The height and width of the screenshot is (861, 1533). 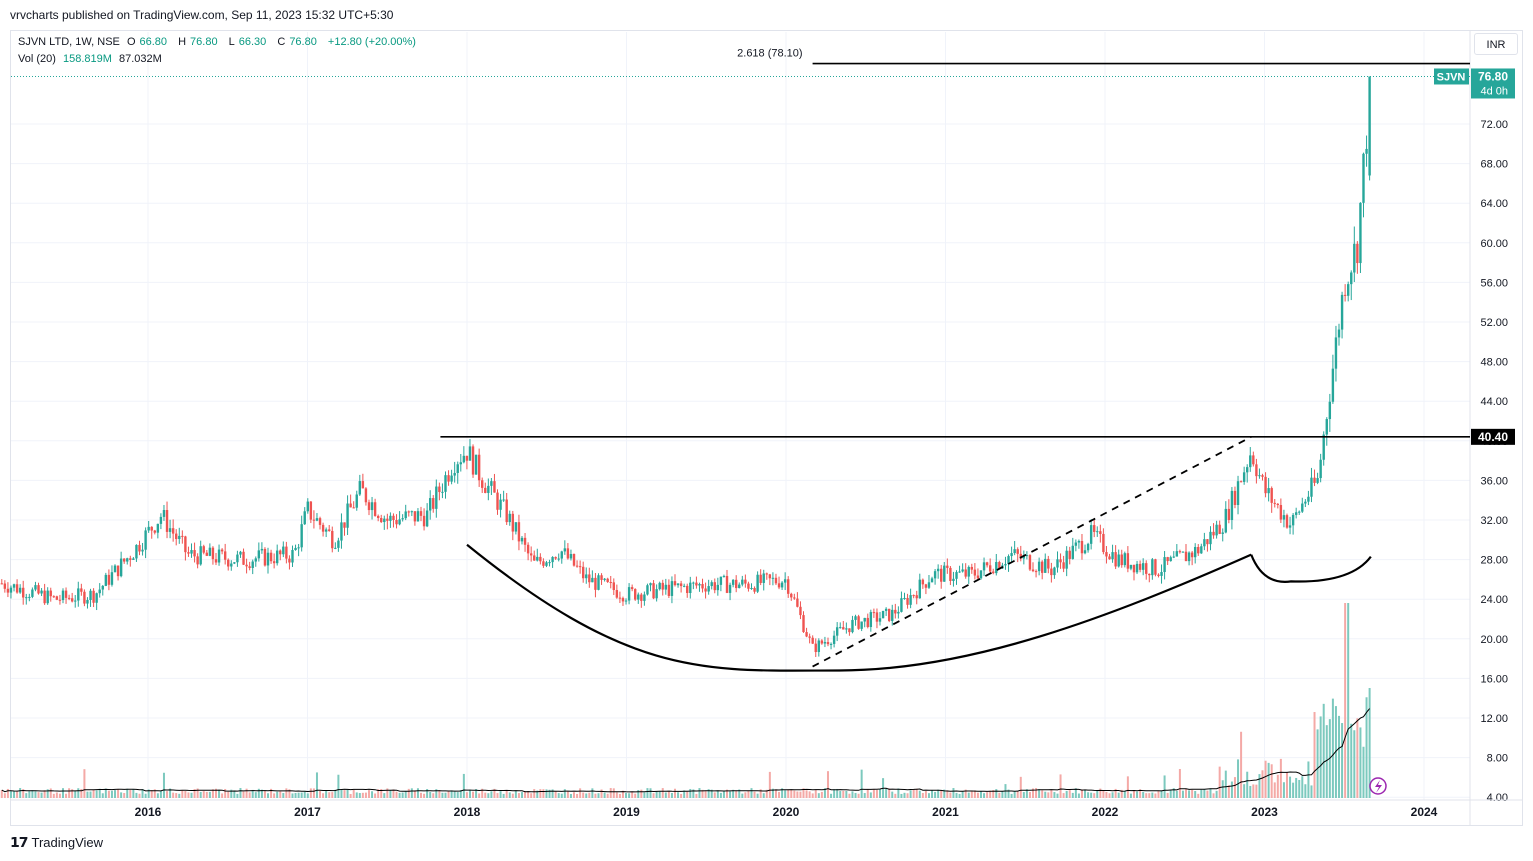 What do you see at coordinates (56, 842) in the screenshot?
I see `tradingview-brand: 𝟭𝟳 TradingView` at bounding box center [56, 842].